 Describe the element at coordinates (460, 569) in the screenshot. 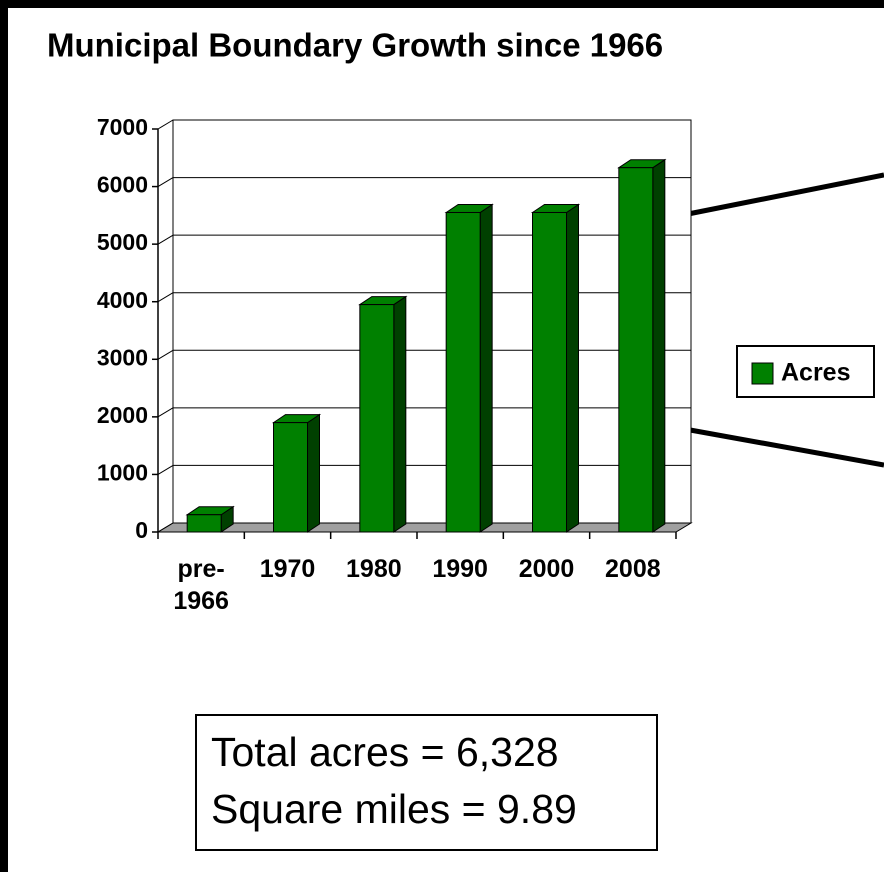

I see `x-tick-label: 1990` at that location.